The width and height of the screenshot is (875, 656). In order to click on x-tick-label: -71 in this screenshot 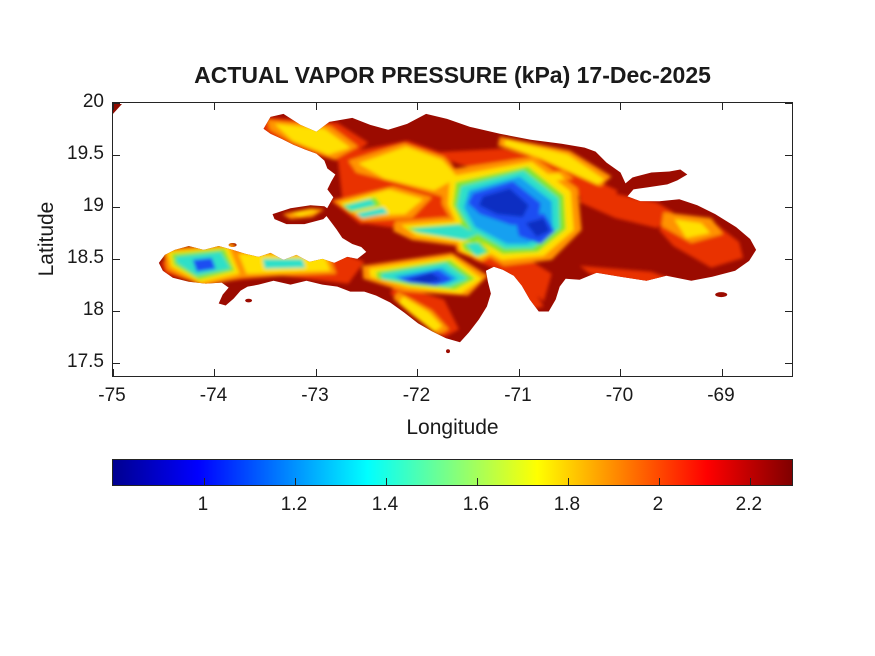, I will do `click(518, 395)`.